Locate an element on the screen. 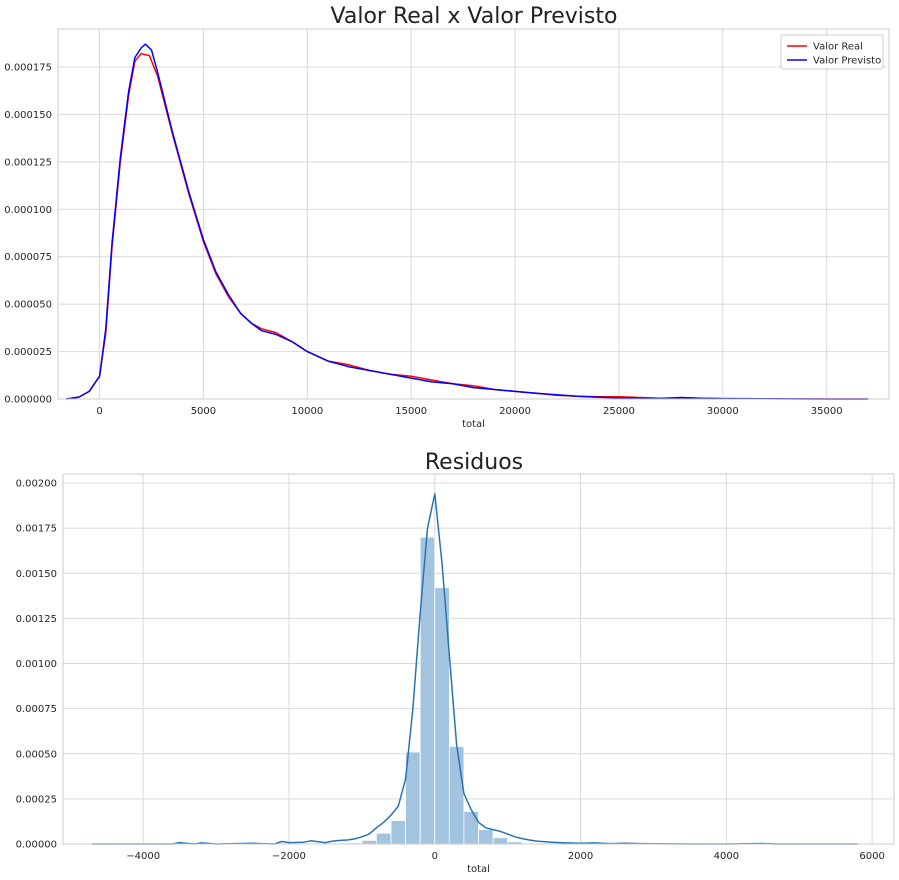  x-tick-label: −4000 is located at coordinates (143, 856).